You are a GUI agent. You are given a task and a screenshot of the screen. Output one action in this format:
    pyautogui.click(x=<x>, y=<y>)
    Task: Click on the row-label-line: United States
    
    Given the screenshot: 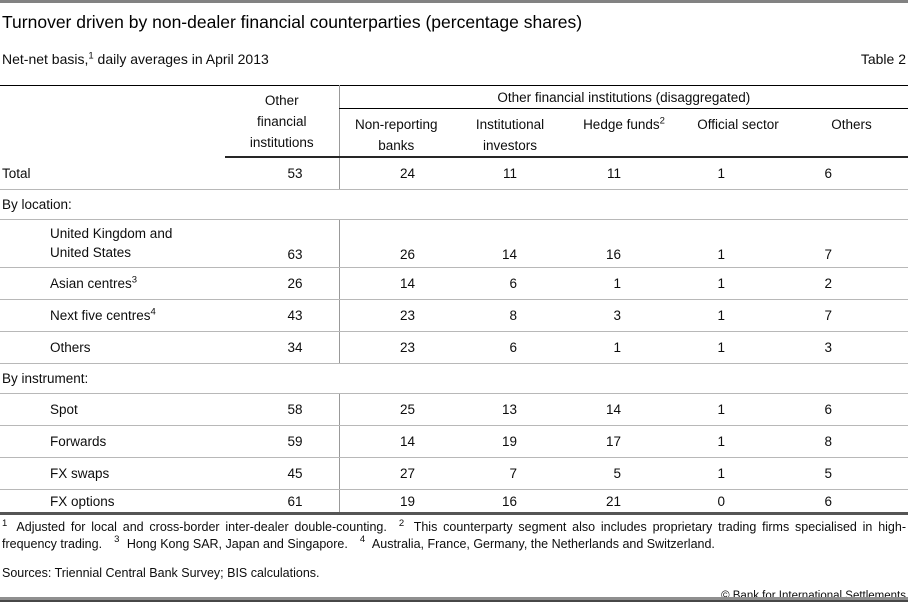 What is the action you would take?
    pyautogui.click(x=91, y=252)
    